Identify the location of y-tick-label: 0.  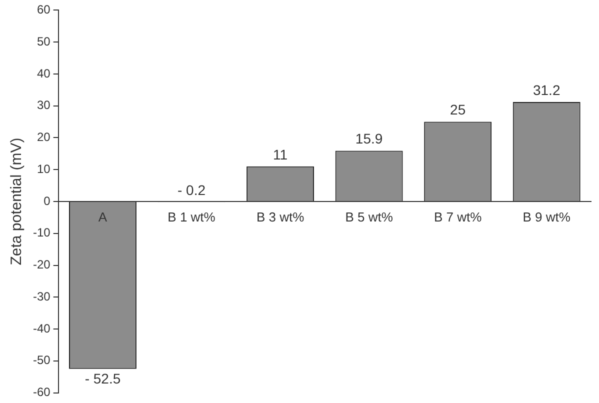
(47, 201).